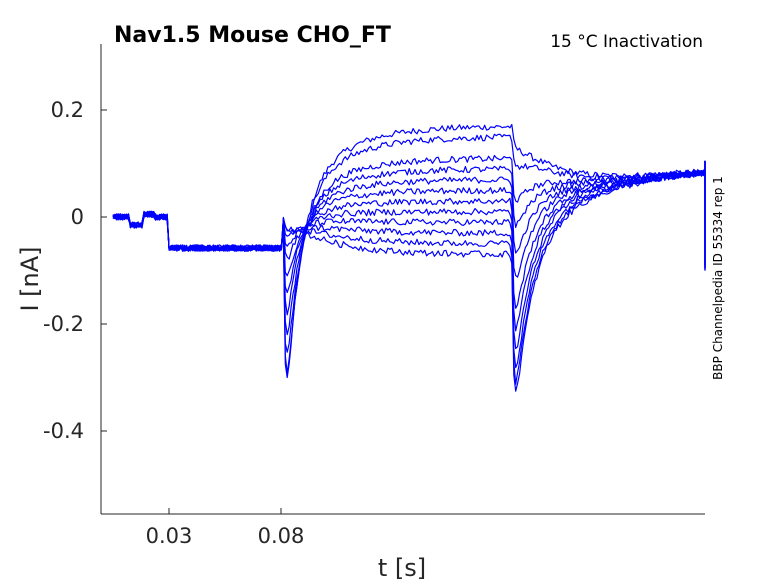 This screenshot has width=778, height=583. What do you see at coordinates (626, 42) in the screenshot?
I see `chart-subtitle: 15 °C Inactivation` at bounding box center [626, 42].